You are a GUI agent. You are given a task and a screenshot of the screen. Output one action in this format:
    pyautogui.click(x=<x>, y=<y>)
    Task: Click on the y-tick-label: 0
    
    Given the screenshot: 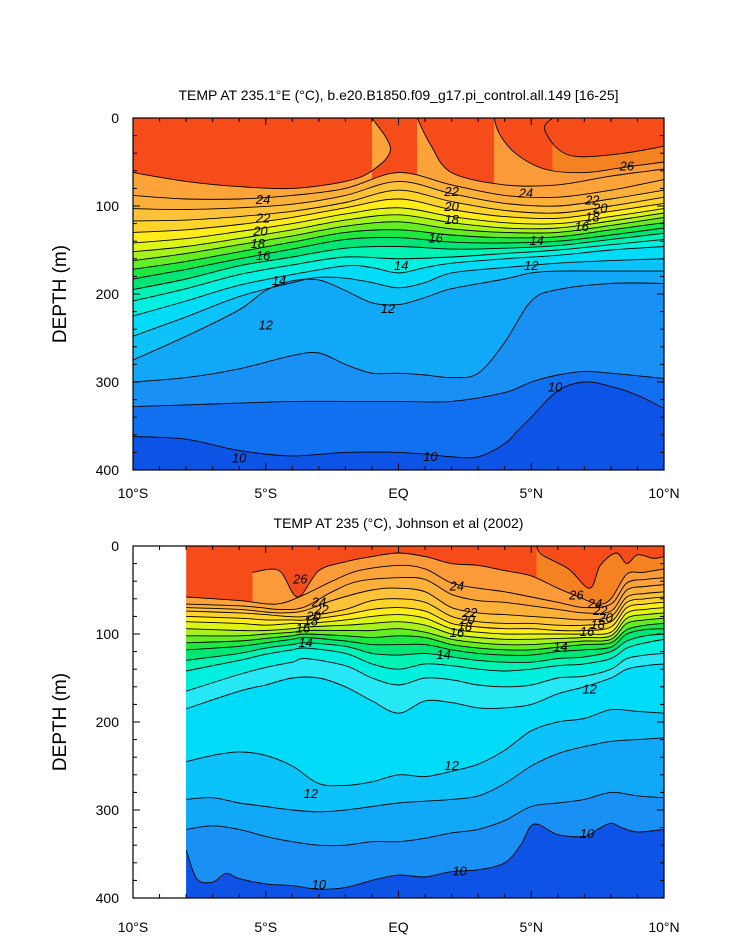 What is the action you would take?
    pyautogui.click(x=115, y=546)
    